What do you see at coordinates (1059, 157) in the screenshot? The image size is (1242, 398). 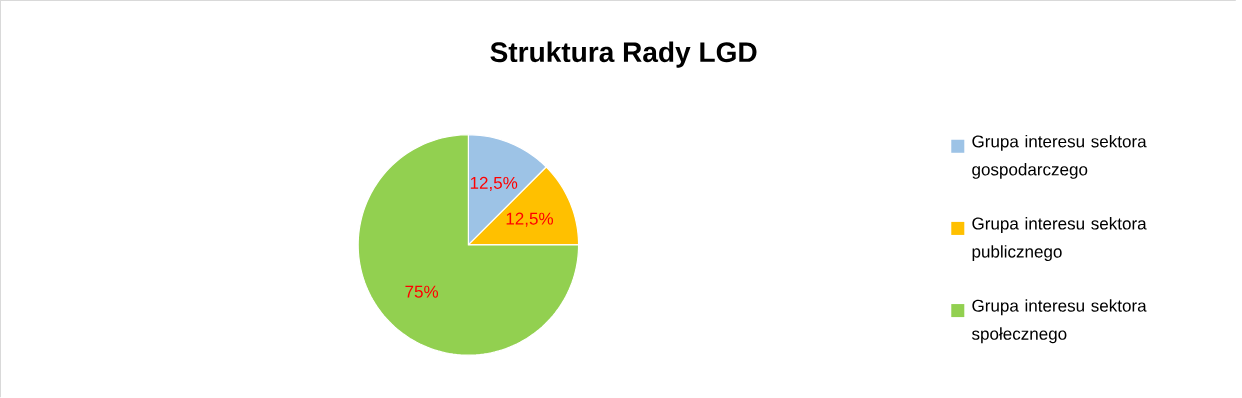 I see `legend-label: Grupa interesu sektora gospodarczego` at bounding box center [1059, 157].